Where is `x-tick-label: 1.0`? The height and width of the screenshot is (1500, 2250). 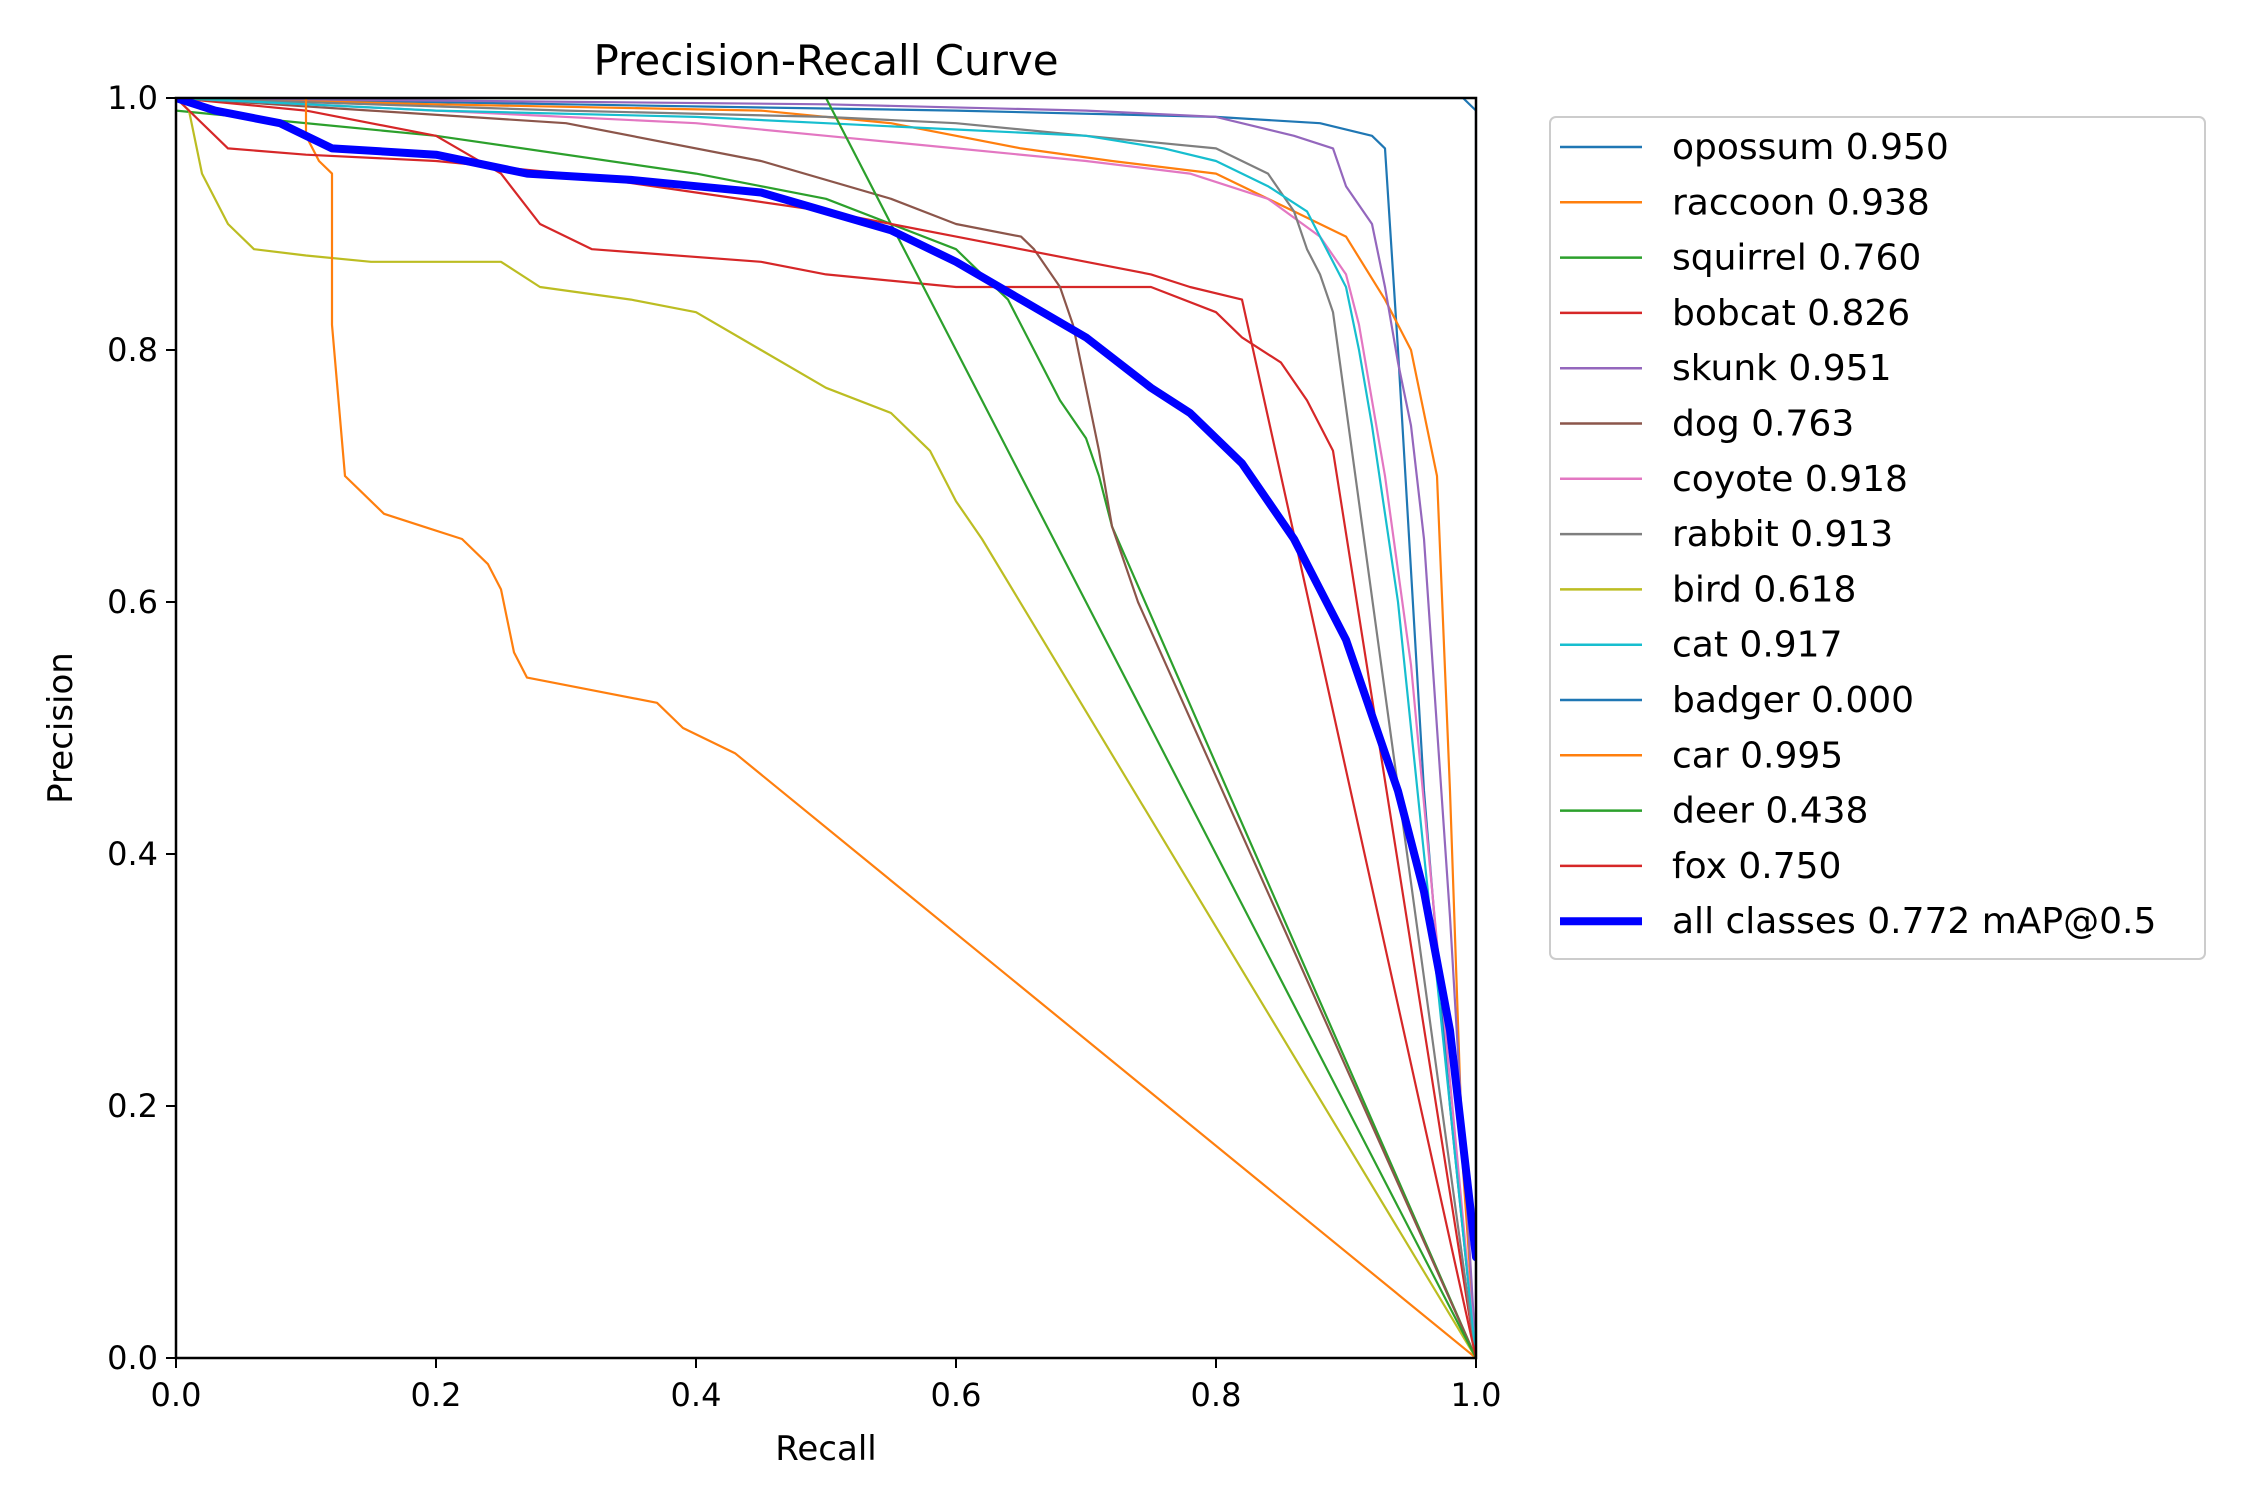 x-tick-label: 1.0 is located at coordinates (1476, 1395).